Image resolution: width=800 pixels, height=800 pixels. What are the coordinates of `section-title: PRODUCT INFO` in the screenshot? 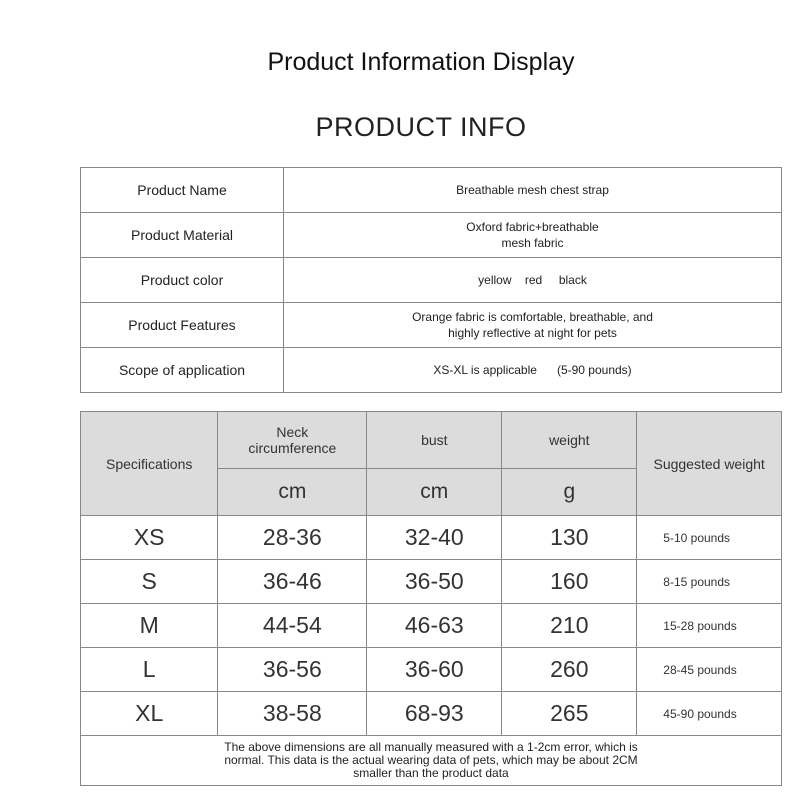 It's located at (421, 127).